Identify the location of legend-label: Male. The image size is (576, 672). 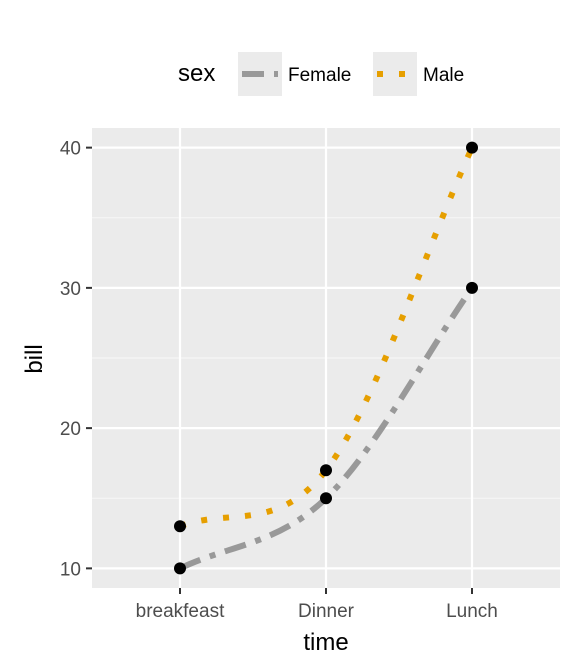
(443, 75).